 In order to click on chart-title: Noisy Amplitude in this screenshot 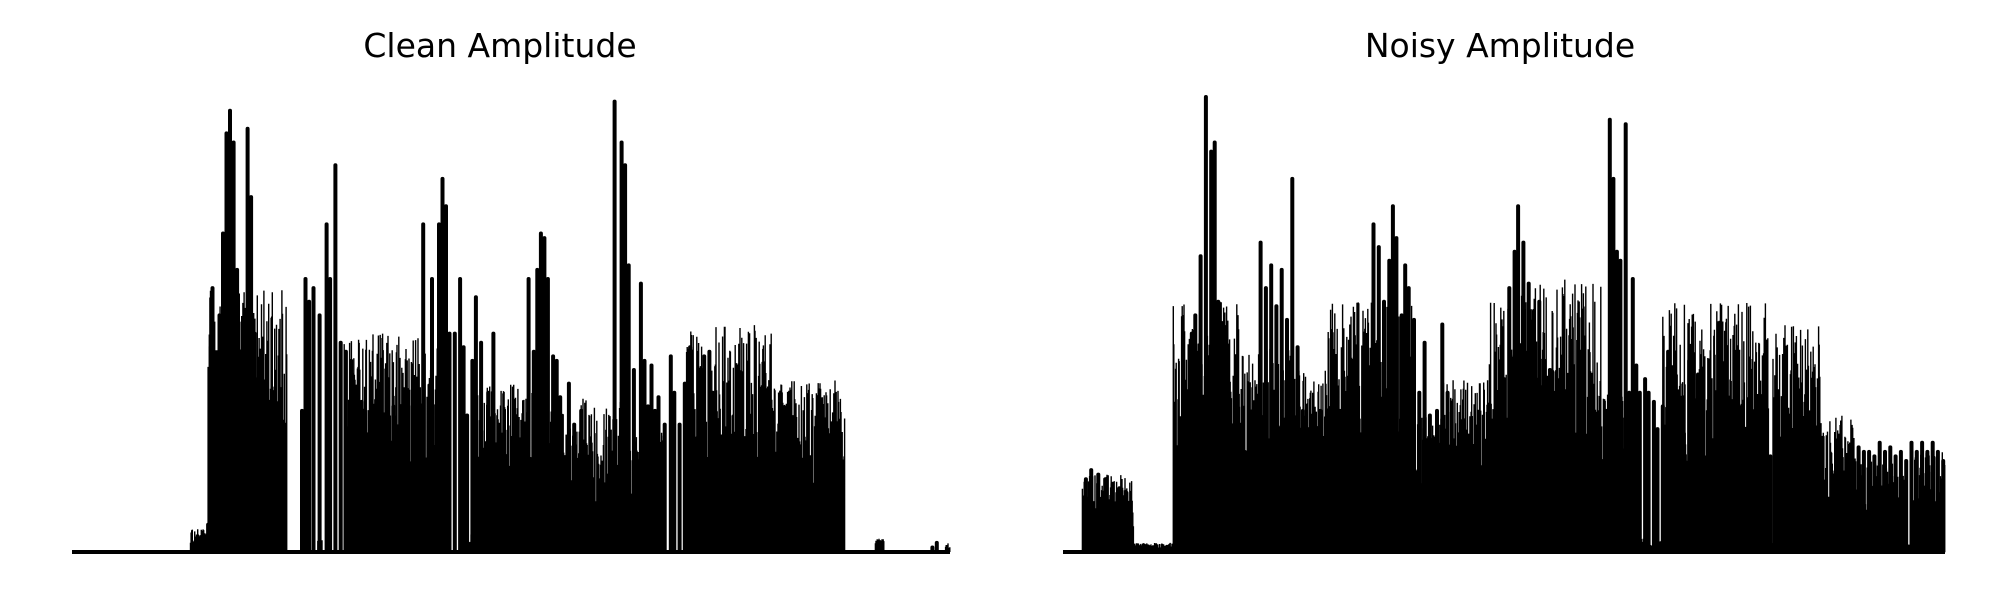, I will do `click(1500, 45)`.